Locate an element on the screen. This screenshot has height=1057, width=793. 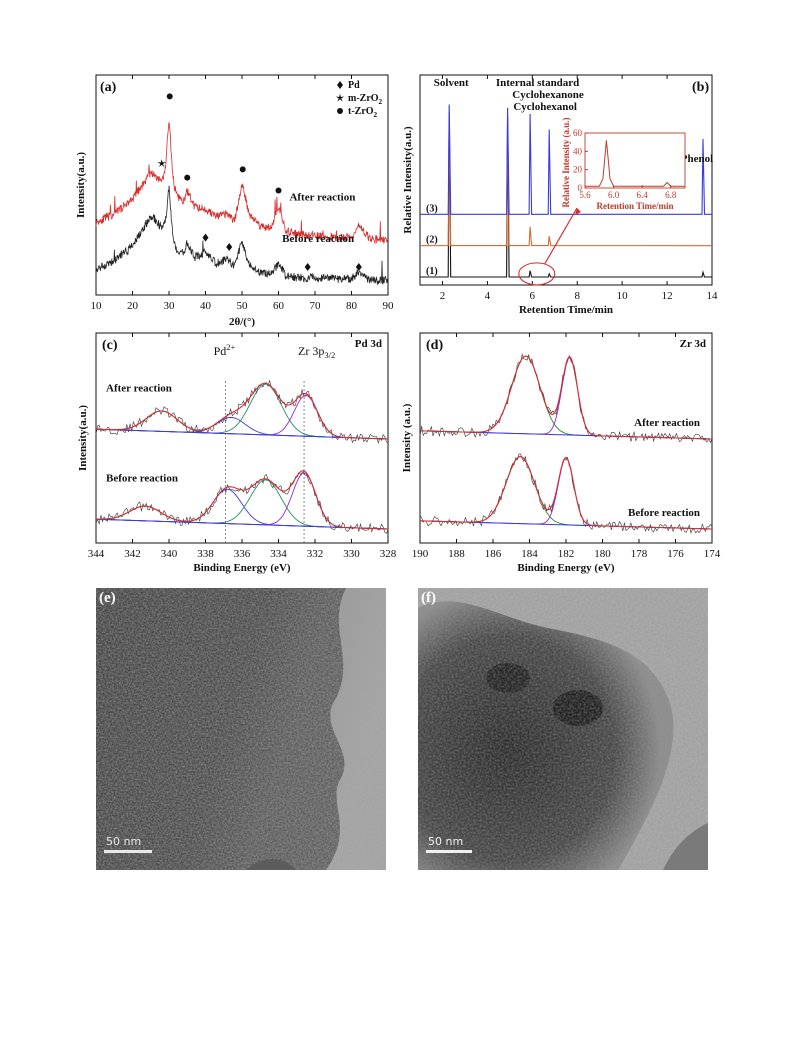
pd-xtick-label-6: 332 is located at coordinates (315, 554).